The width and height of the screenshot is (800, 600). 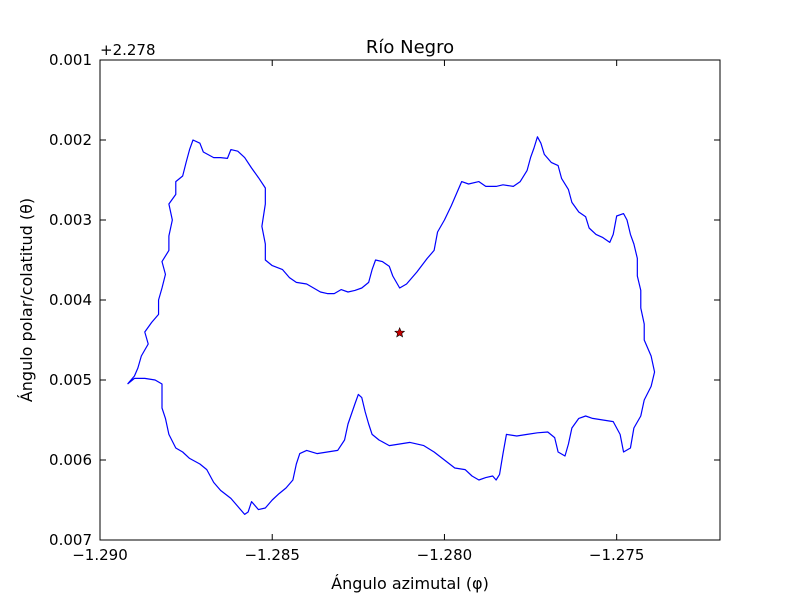 What do you see at coordinates (272, 555) in the screenshot?
I see `x-tick-label: −1.285` at bounding box center [272, 555].